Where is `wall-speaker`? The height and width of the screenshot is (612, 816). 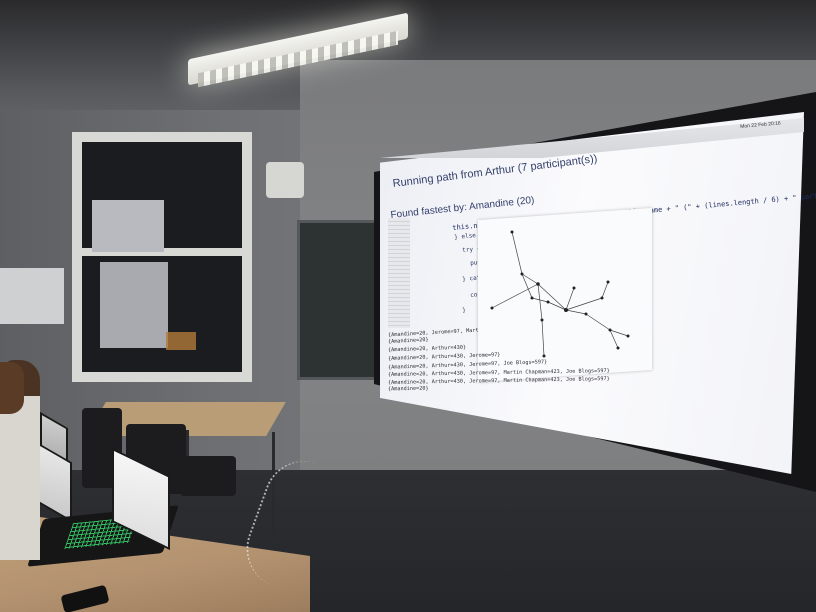
wall-speaker is located at coordinates (285, 180).